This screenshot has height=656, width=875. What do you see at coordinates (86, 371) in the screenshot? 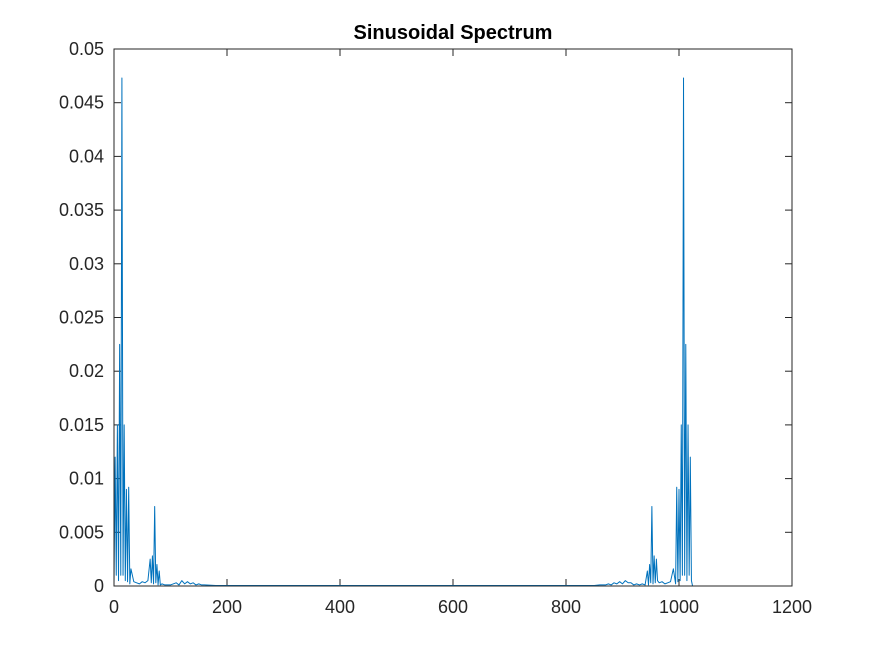
I see `y-tick-label: 0.02` at bounding box center [86, 371].